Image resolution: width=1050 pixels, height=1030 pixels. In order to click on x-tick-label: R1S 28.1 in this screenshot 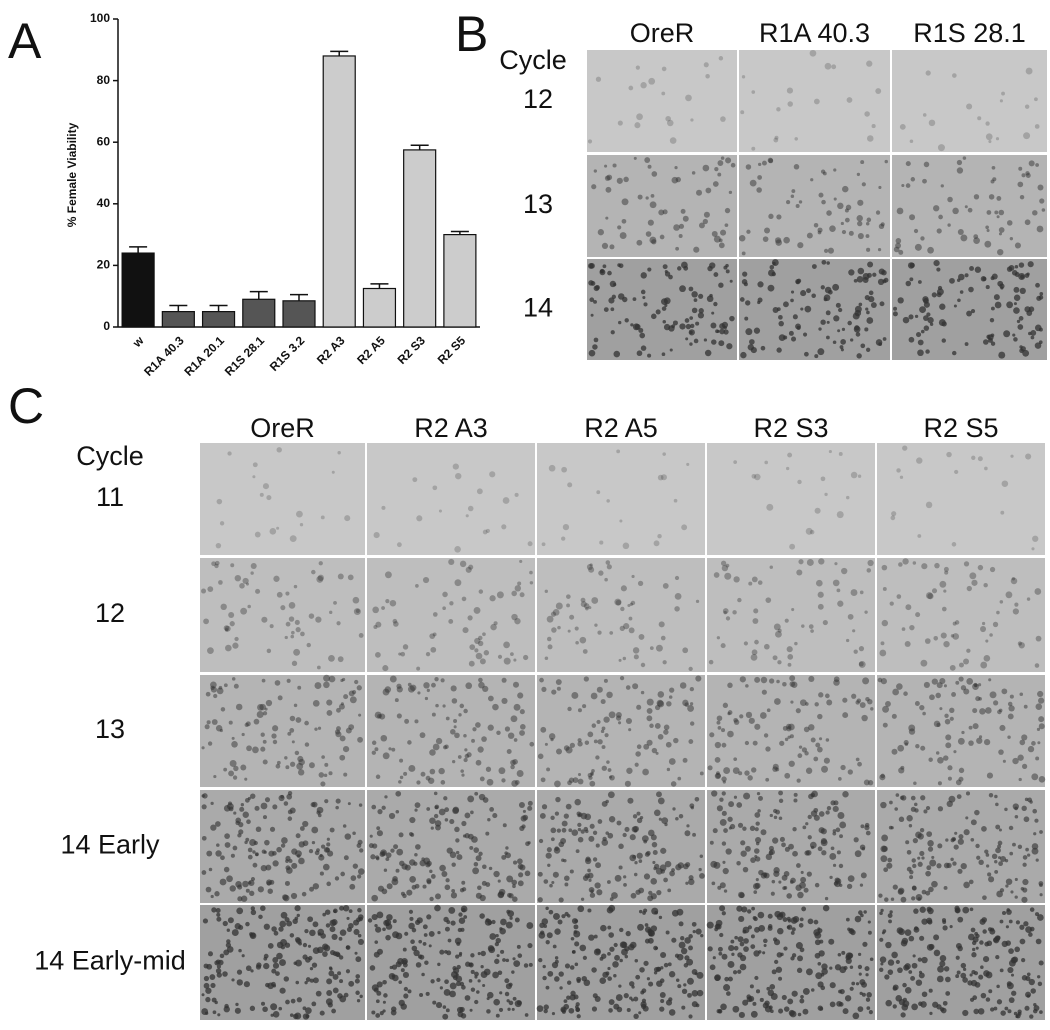, I will do `click(245, 356)`.